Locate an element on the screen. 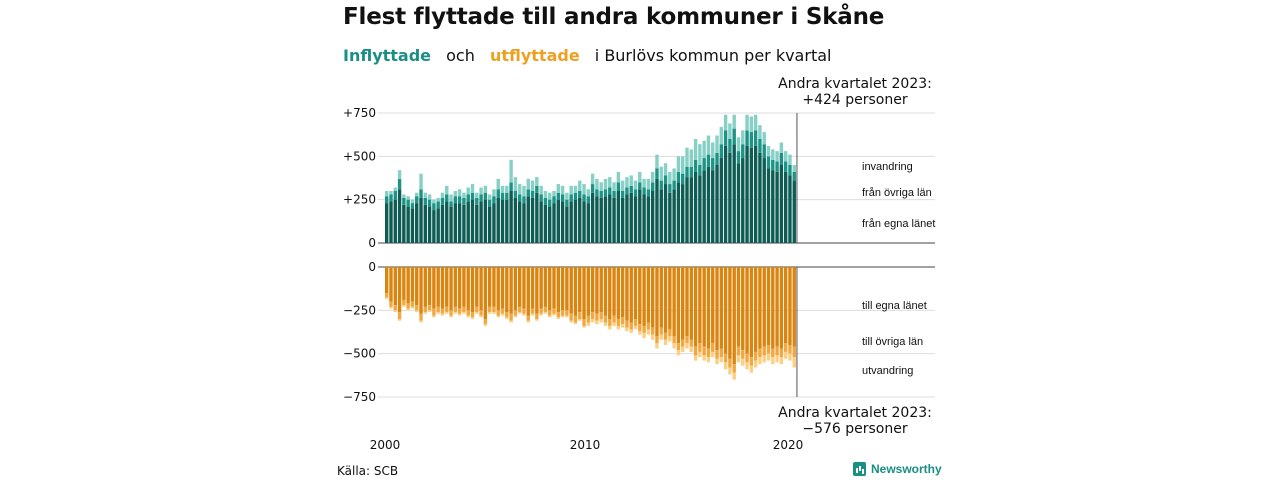 The image size is (1280, 480). subtitle-in-label: Inflyttade is located at coordinates (387, 55).